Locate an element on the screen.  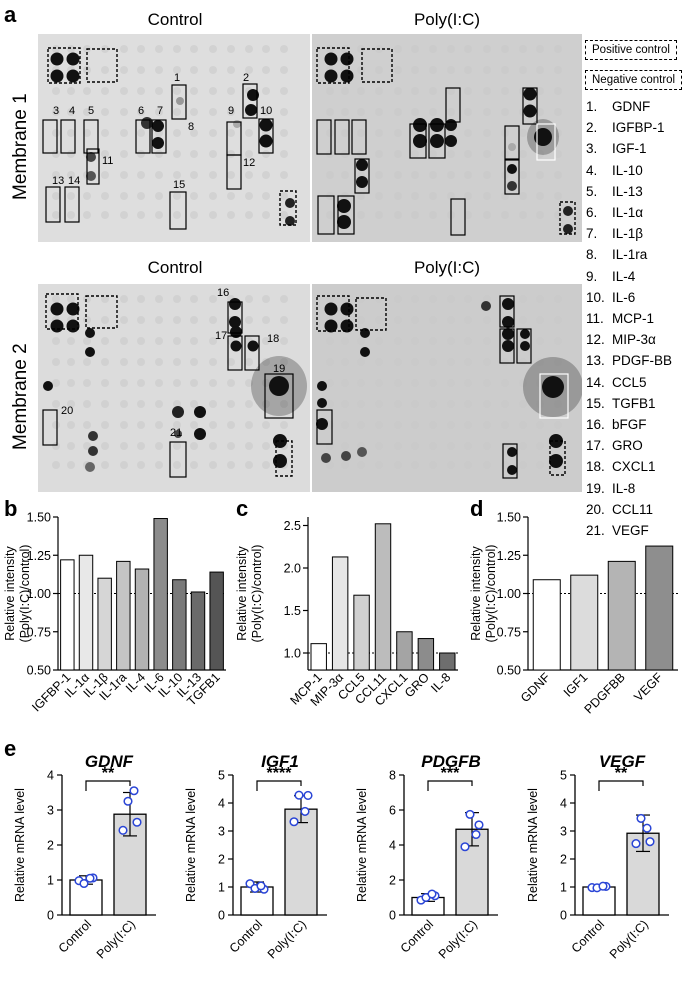
y-axis-label: (Poly(I:C)/control) is located at coordinates (491, 594).